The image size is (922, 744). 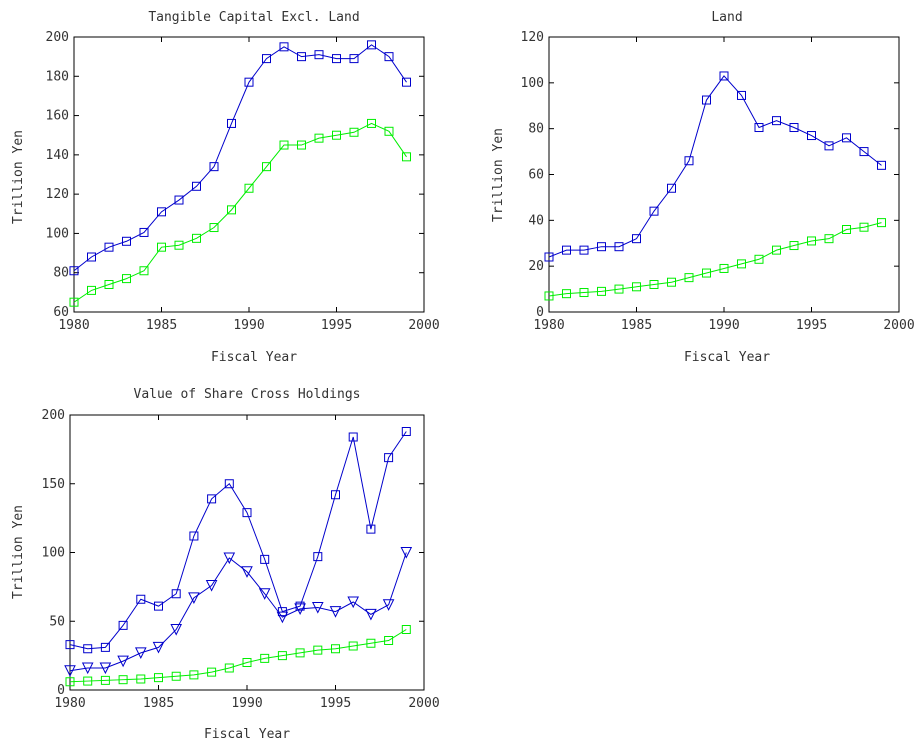 What do you see at coordinates (57, 155) in the screenshot?
I see `y-tick-label: 140` at bounding box center [57, 155].